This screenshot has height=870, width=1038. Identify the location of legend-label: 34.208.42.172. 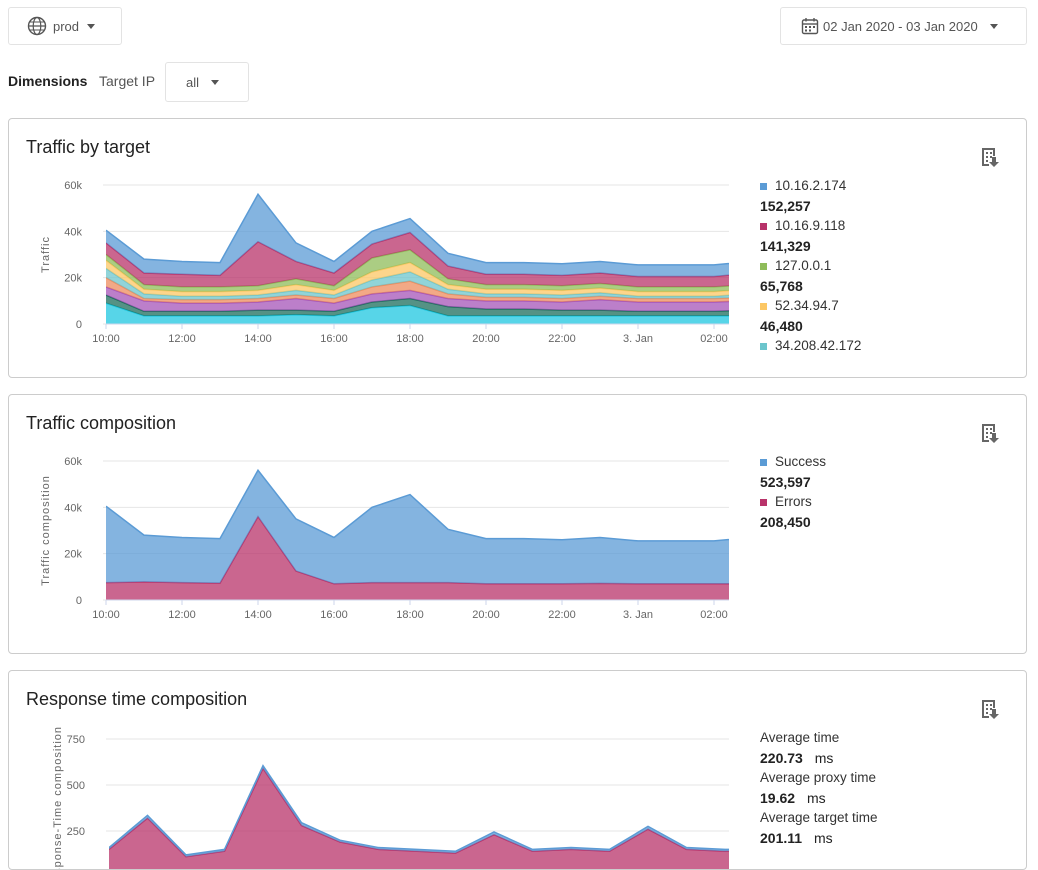
(818, 345).